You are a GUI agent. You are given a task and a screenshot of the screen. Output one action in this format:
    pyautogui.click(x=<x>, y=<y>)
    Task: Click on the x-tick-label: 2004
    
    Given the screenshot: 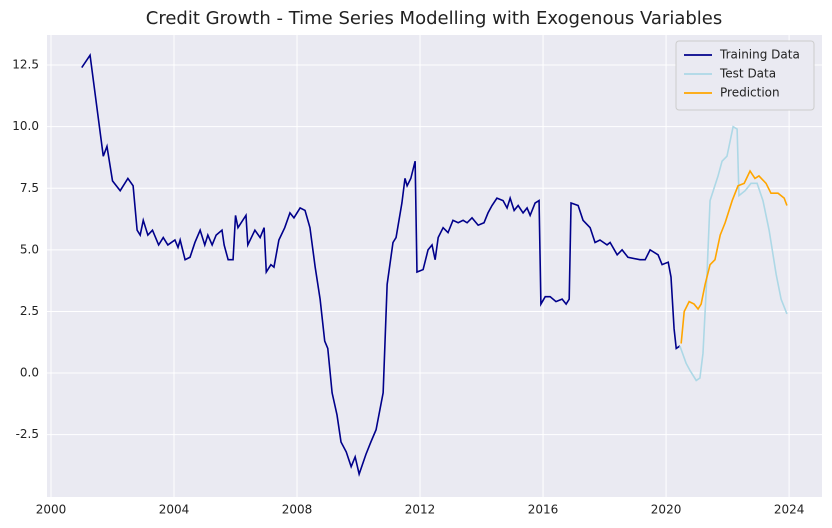 What is the action you would take?
    pyautogui.click(x=174, y=510)
    